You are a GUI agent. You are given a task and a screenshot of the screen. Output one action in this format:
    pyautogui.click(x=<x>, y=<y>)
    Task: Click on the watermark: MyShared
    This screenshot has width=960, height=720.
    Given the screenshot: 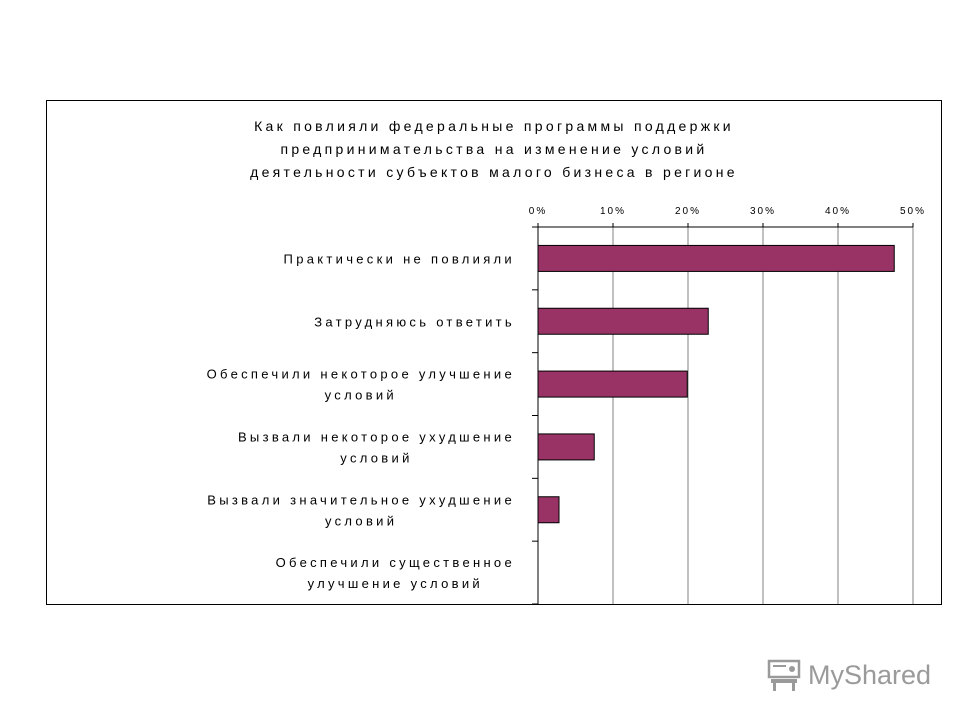 What is the action you would take?
    pyautogui.click(x=848, y=675)
    